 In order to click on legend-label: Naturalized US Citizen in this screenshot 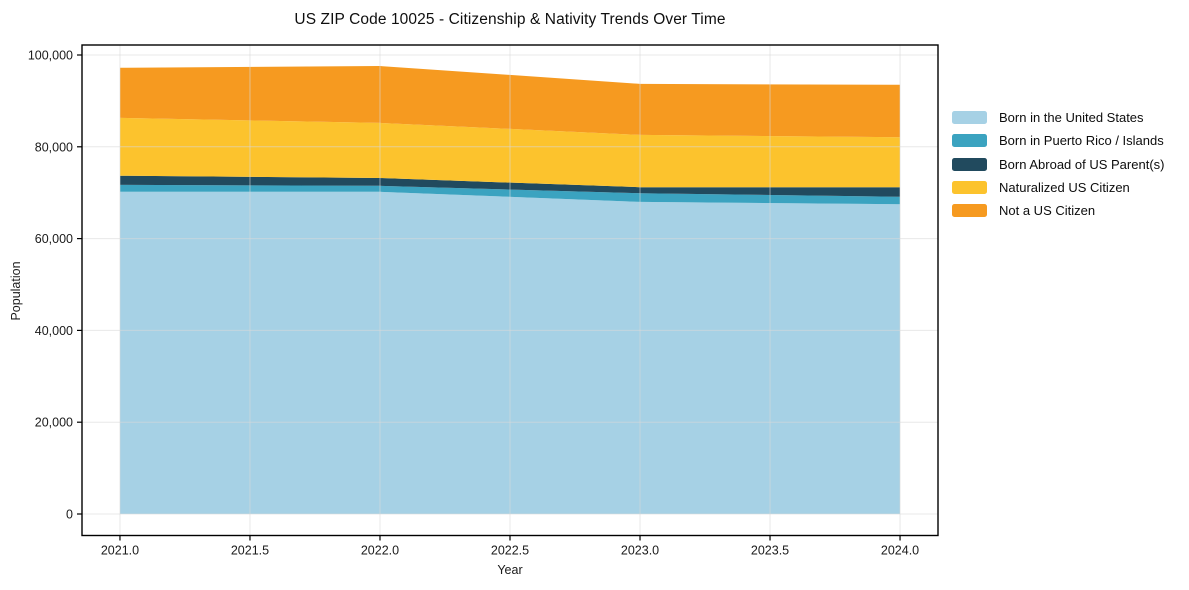, I will do `click(1064, 188)`.